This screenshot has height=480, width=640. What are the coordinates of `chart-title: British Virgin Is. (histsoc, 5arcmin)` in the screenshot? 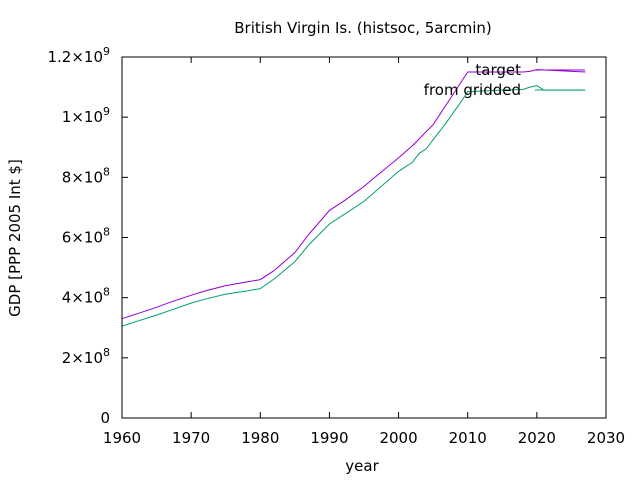 It's located at (362, 28).